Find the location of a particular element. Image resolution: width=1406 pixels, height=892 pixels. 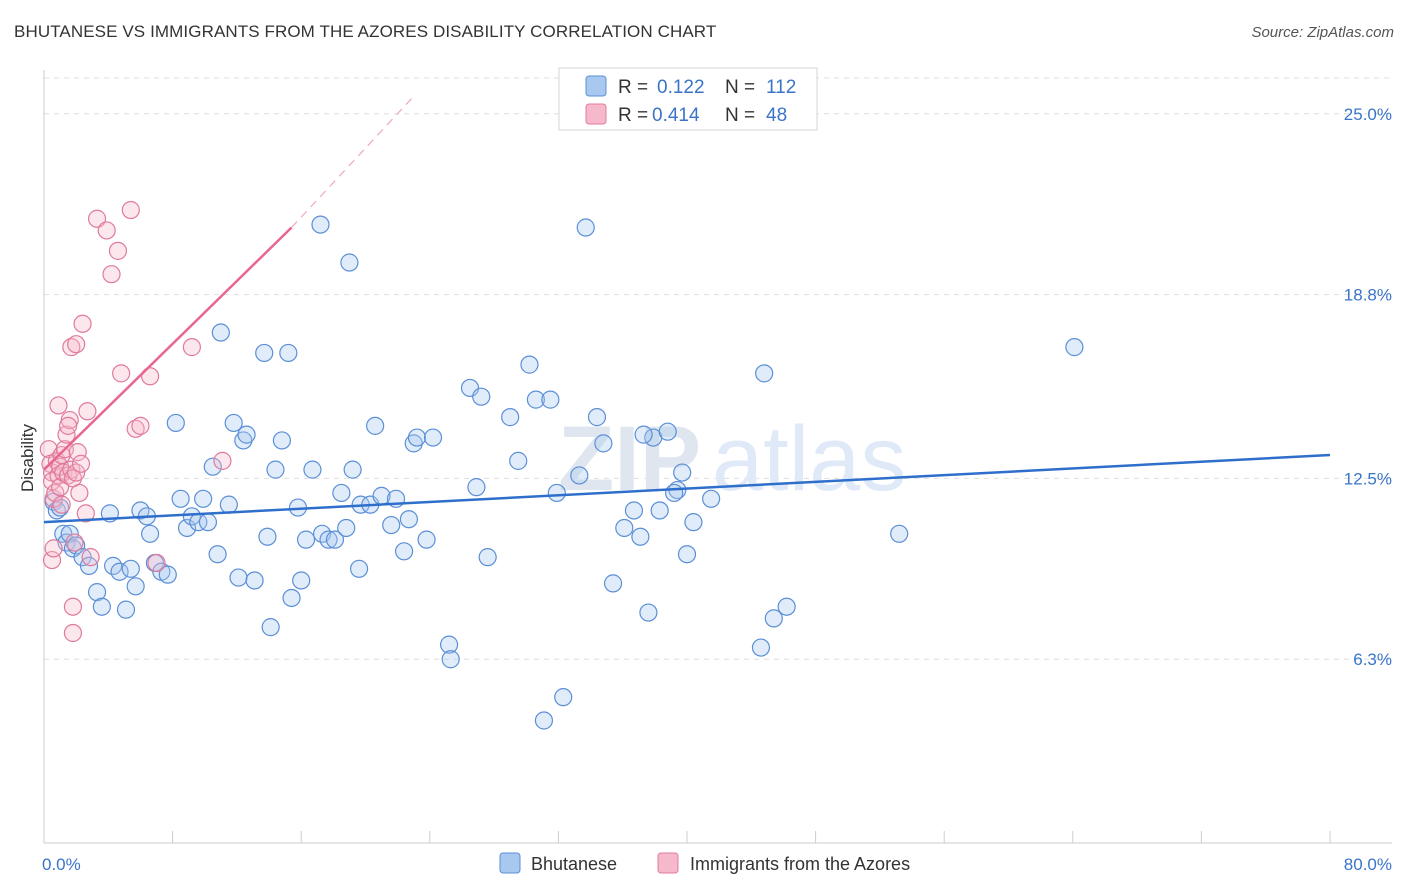

legend-r-label-azores: R = is located at coordinates (633, 115).